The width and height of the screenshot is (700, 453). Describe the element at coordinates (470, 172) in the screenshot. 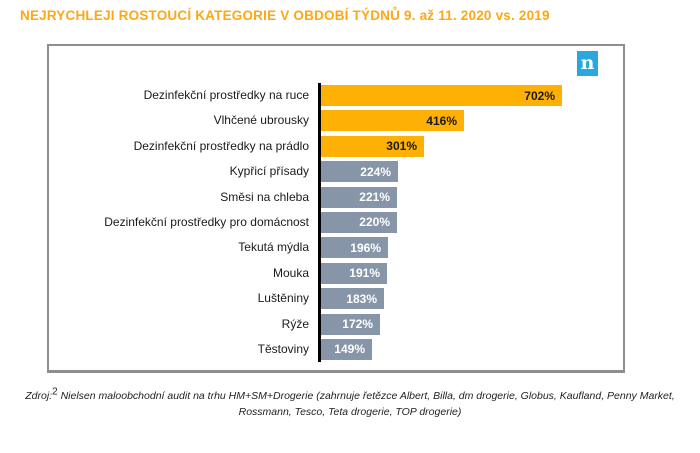

I see `bar-area: 224%` at that location.